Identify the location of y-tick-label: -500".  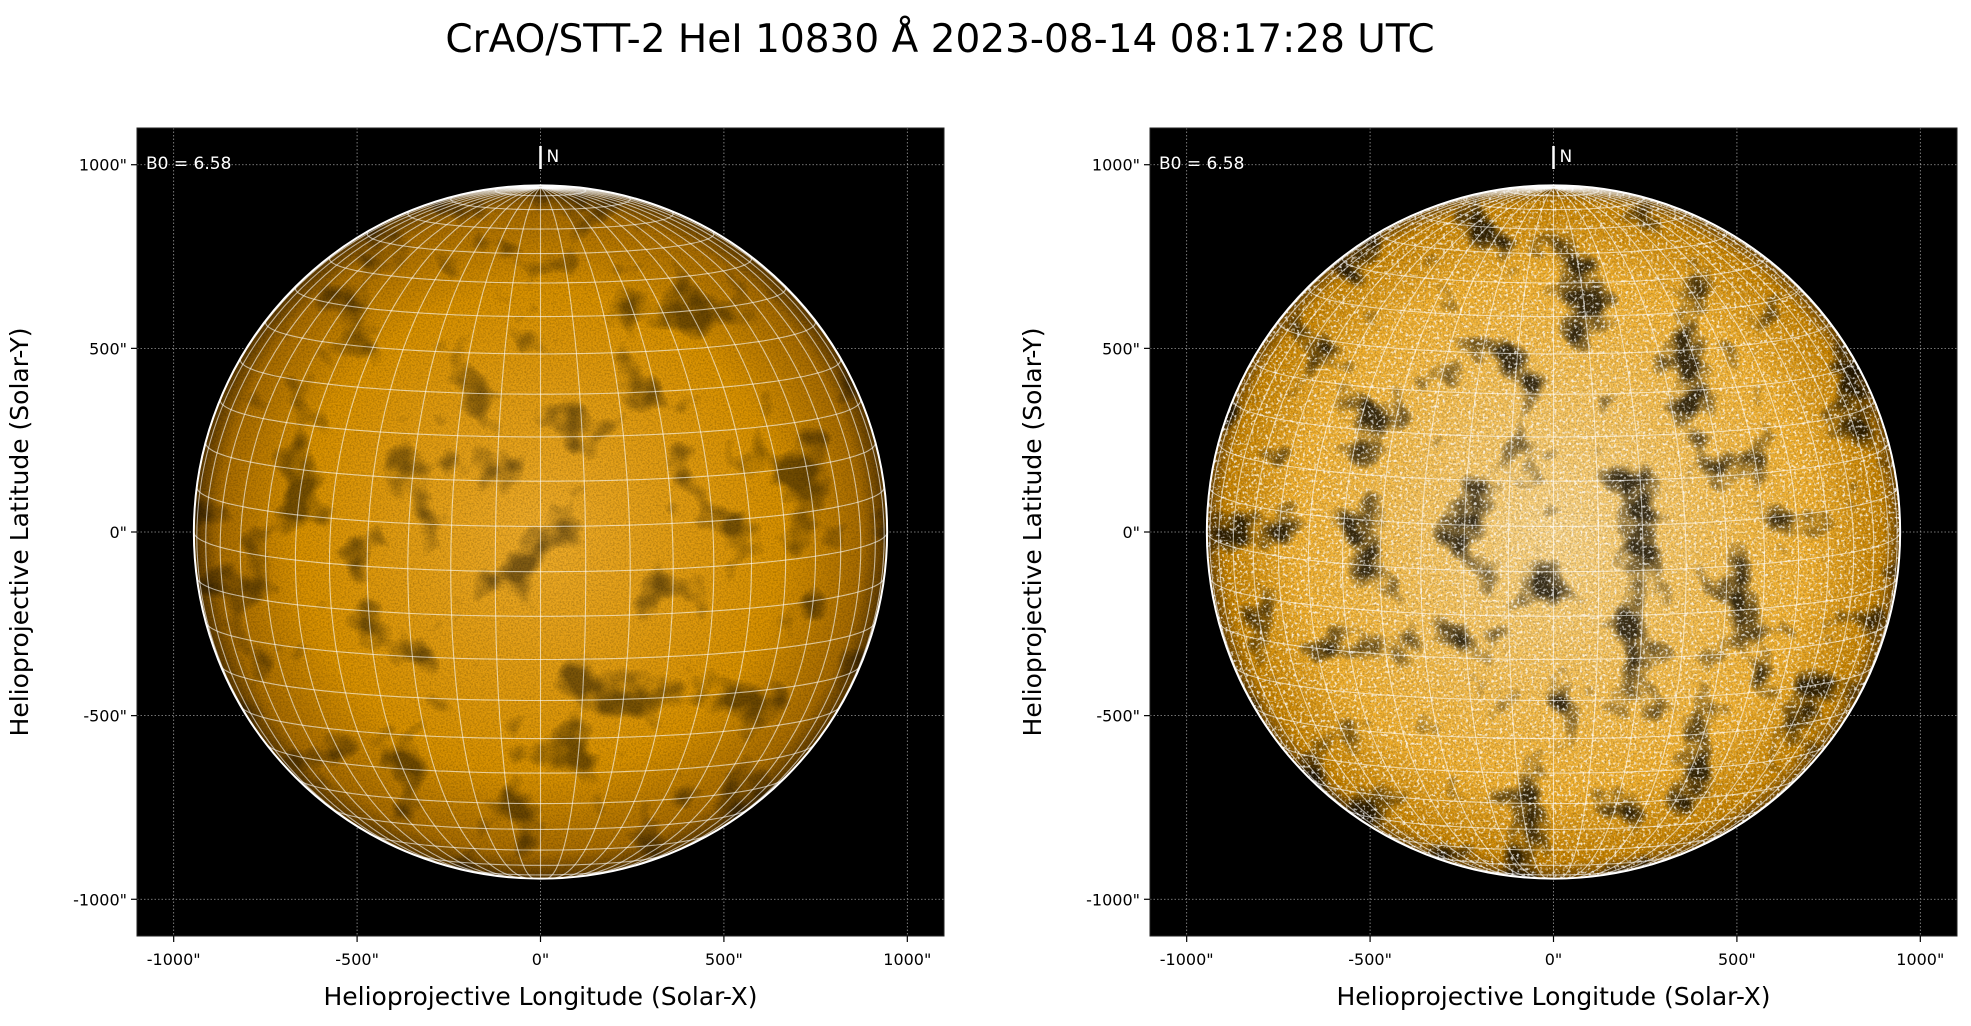
(1118, 716).